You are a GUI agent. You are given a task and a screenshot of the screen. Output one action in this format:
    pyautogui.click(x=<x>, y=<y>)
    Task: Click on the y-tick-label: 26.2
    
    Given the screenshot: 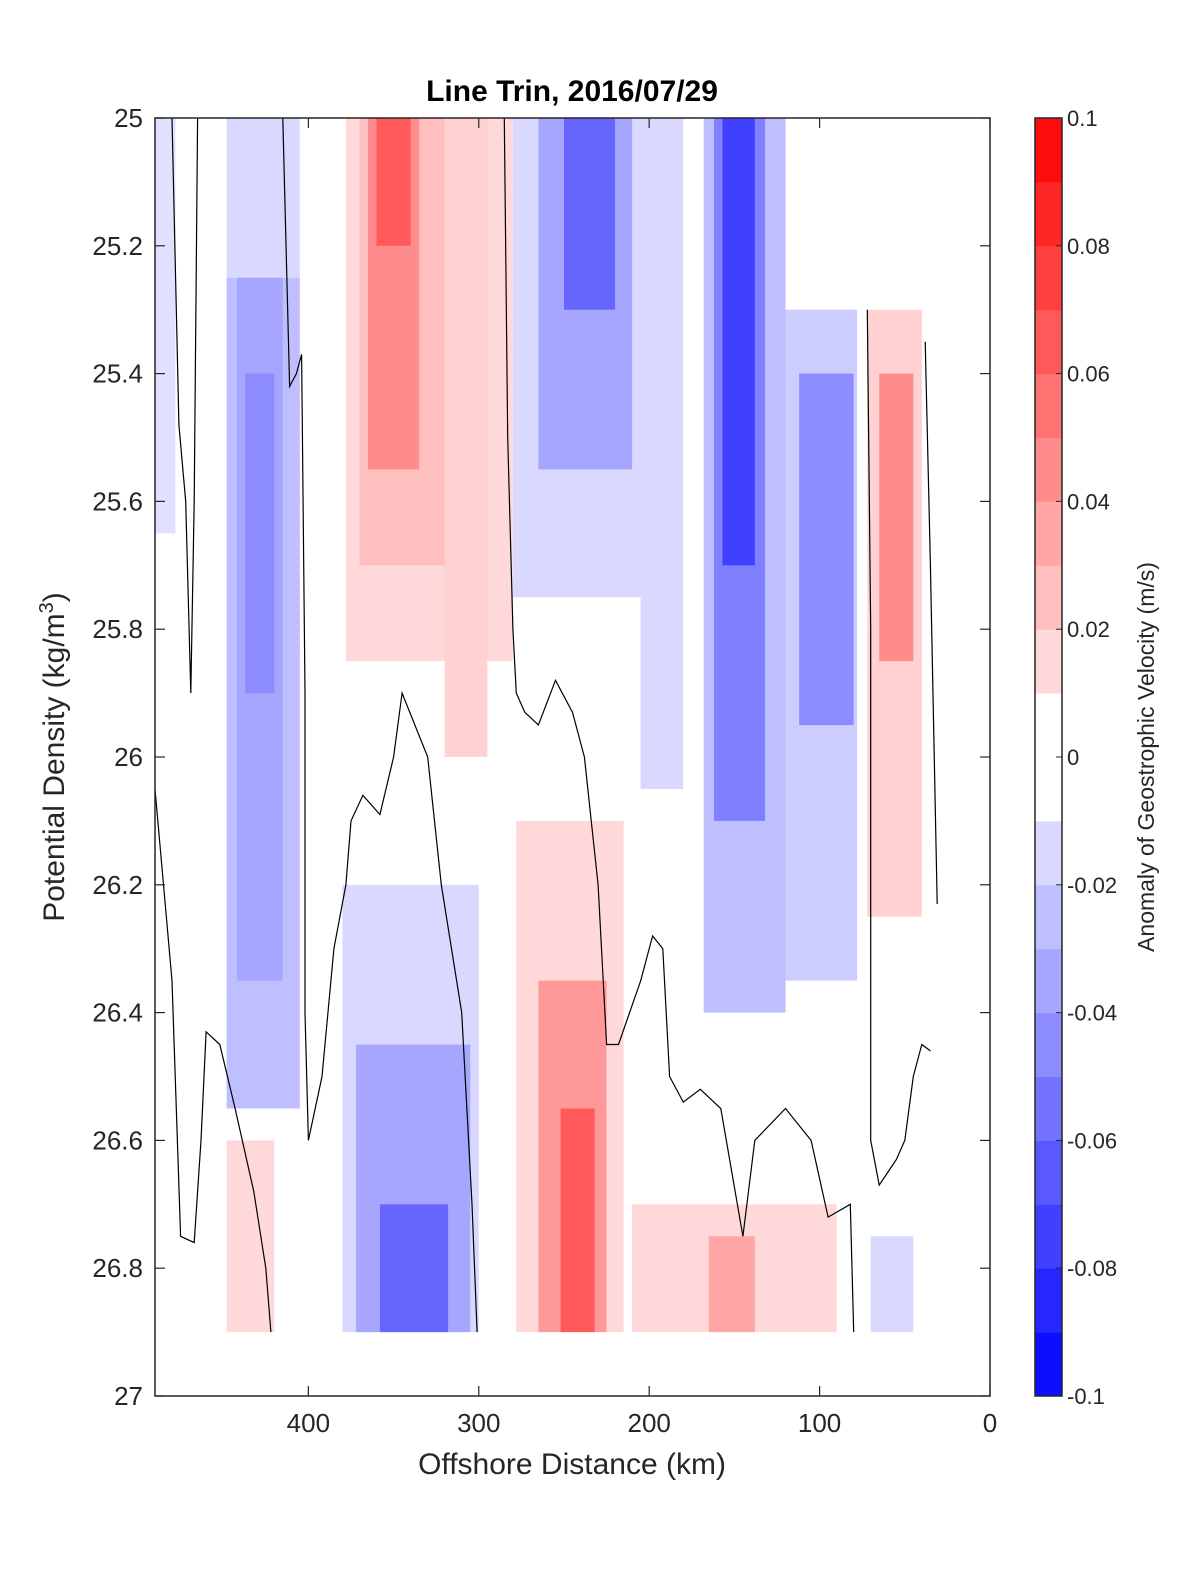 What is the action you would take?
    pyautogui.click(x=117, y=885)
    